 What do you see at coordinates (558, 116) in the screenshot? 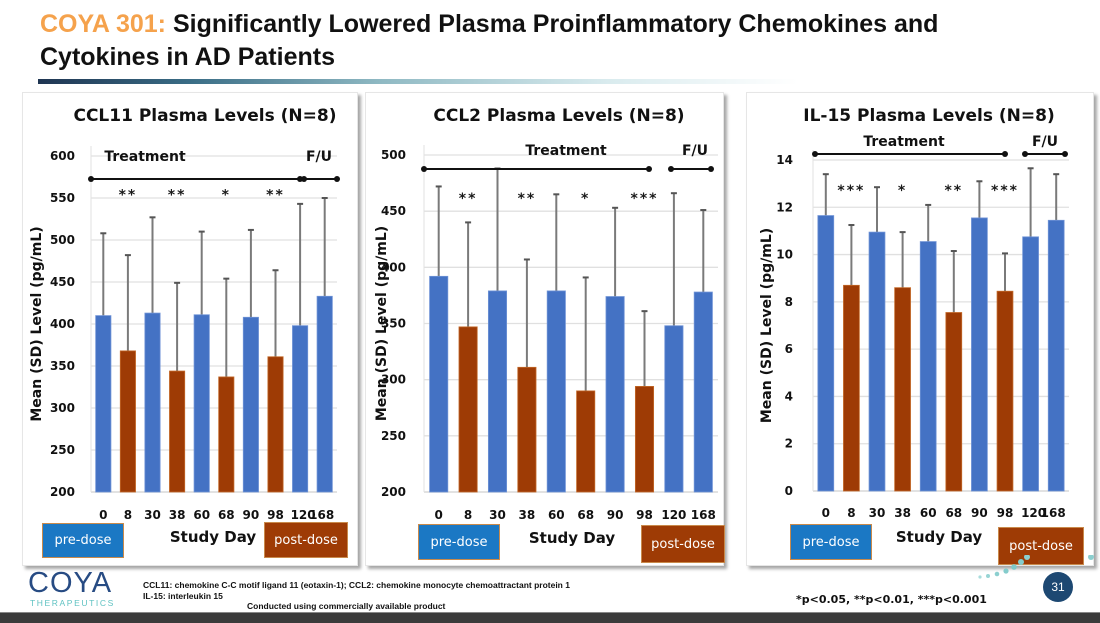
I see `chart-title: CCL2 Plasma Levels (N=8)` at bounding box center [558, 116].